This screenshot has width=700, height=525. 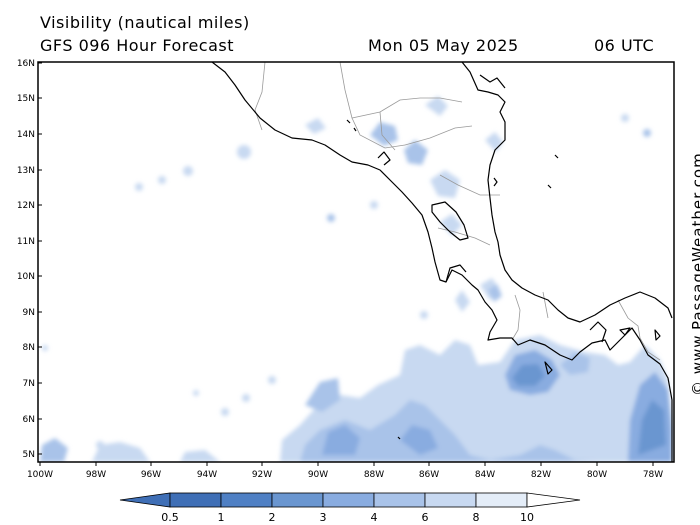 I want to click on lat-label: 12N, so click(x=26, y=206).